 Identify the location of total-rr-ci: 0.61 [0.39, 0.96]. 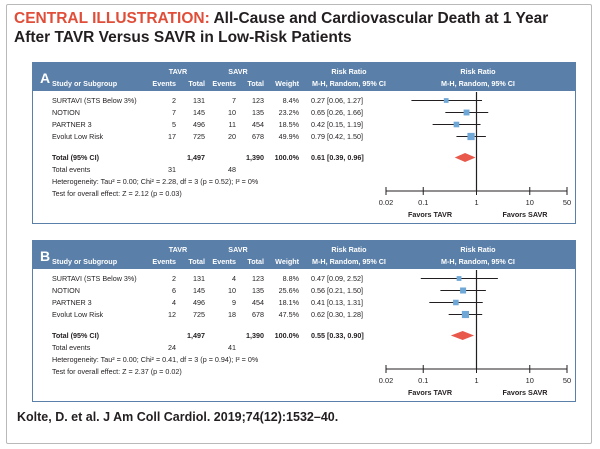
(337, 157).